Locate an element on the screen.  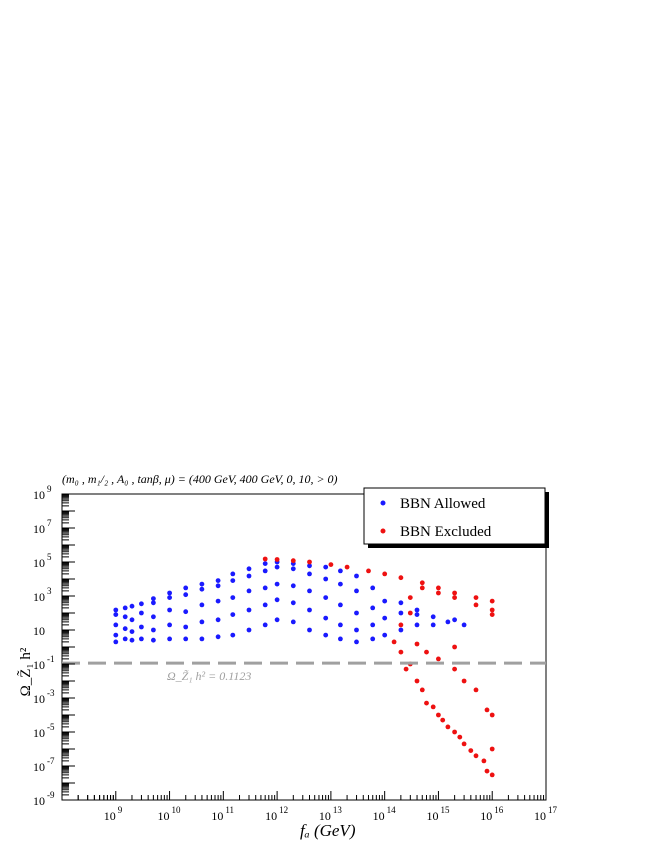
legend-box is located at coordinates (454, 516).